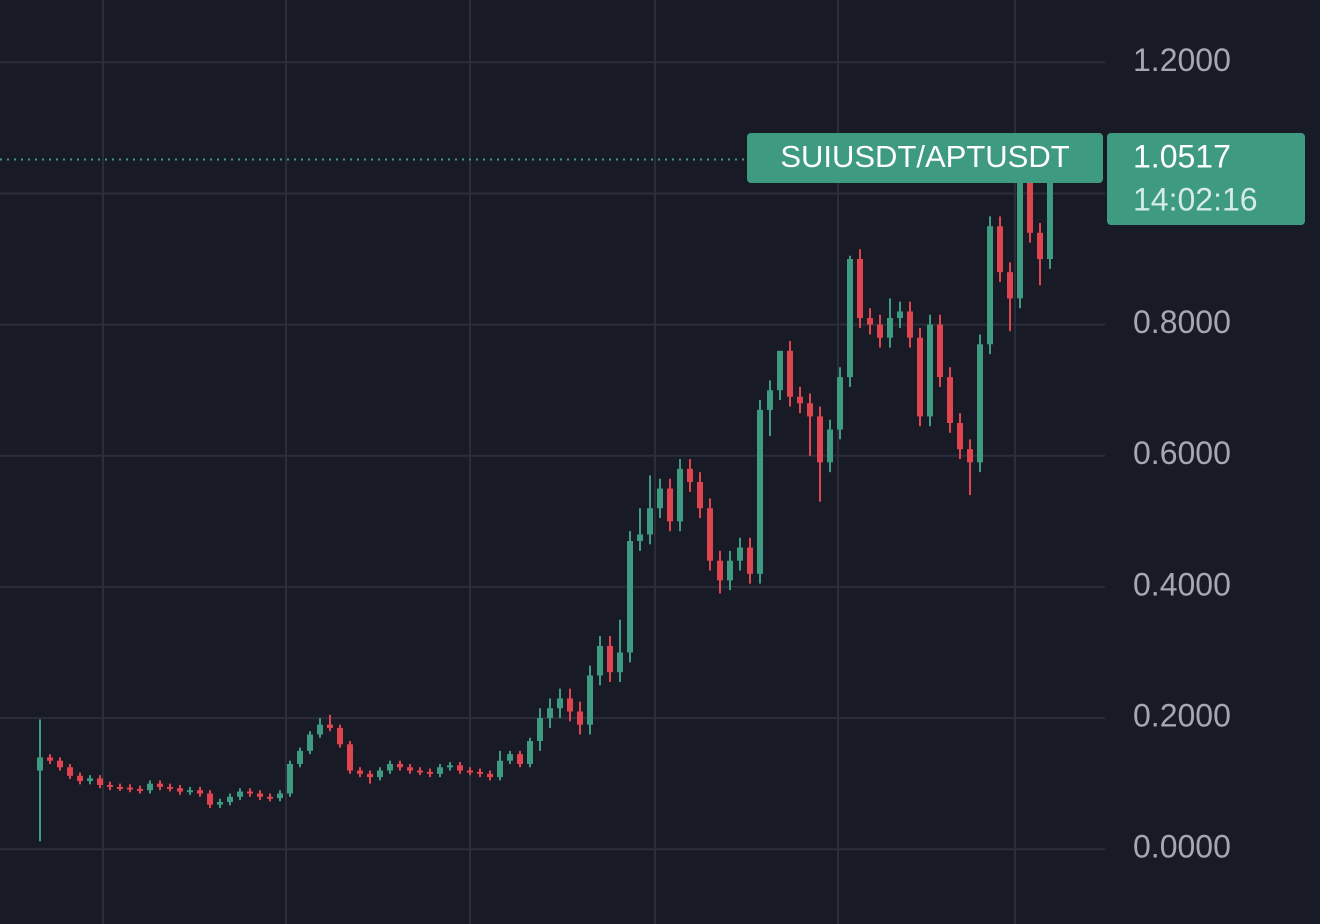 This screenshot has width=1320, height=924. I want to click on price-tag, so click(1206, 179).